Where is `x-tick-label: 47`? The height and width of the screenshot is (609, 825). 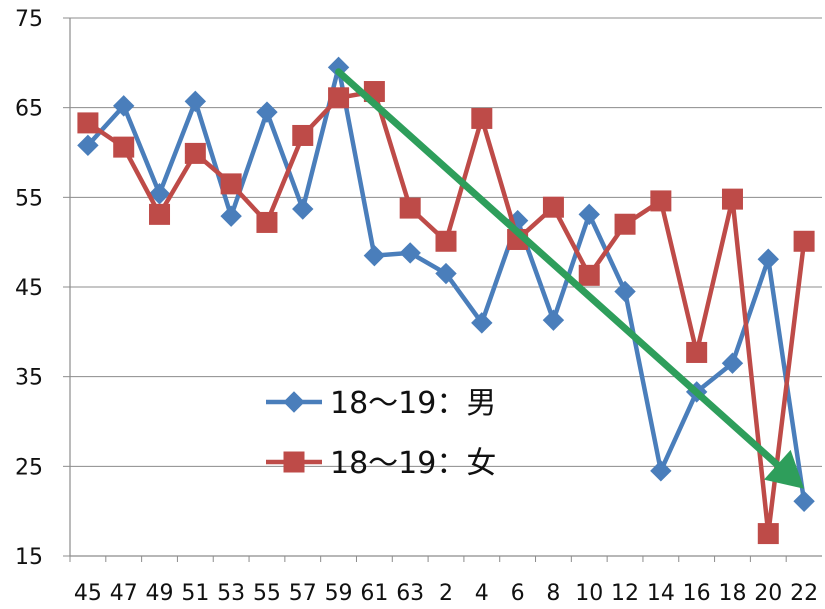 x-tick-label: 47 is located at coordinates (124, 593).